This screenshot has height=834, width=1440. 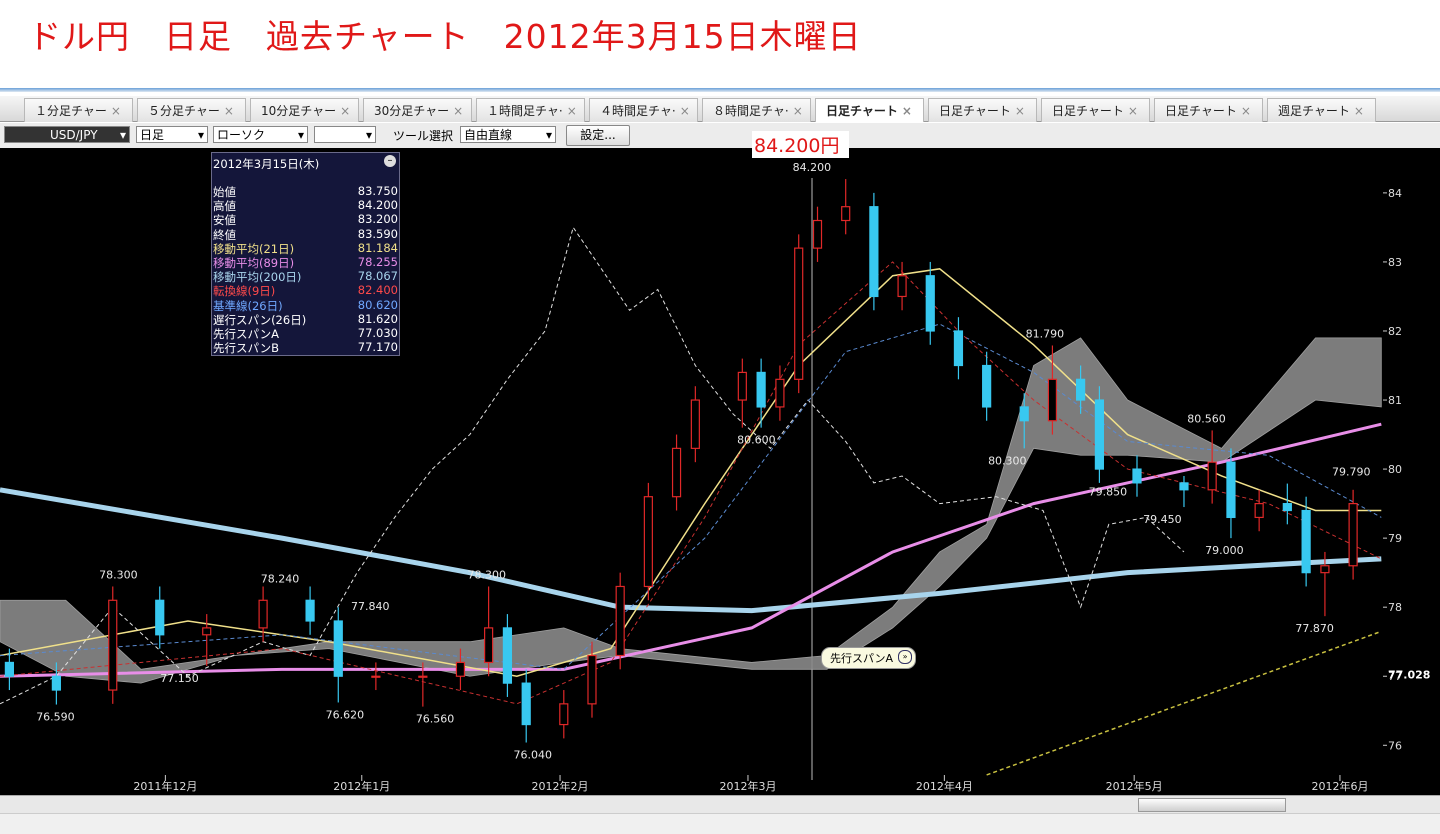 What do you see at coordinates (756, 440) in the screenshot?
I see `price-annotation: 80.600` at bounding box center [756, 440].